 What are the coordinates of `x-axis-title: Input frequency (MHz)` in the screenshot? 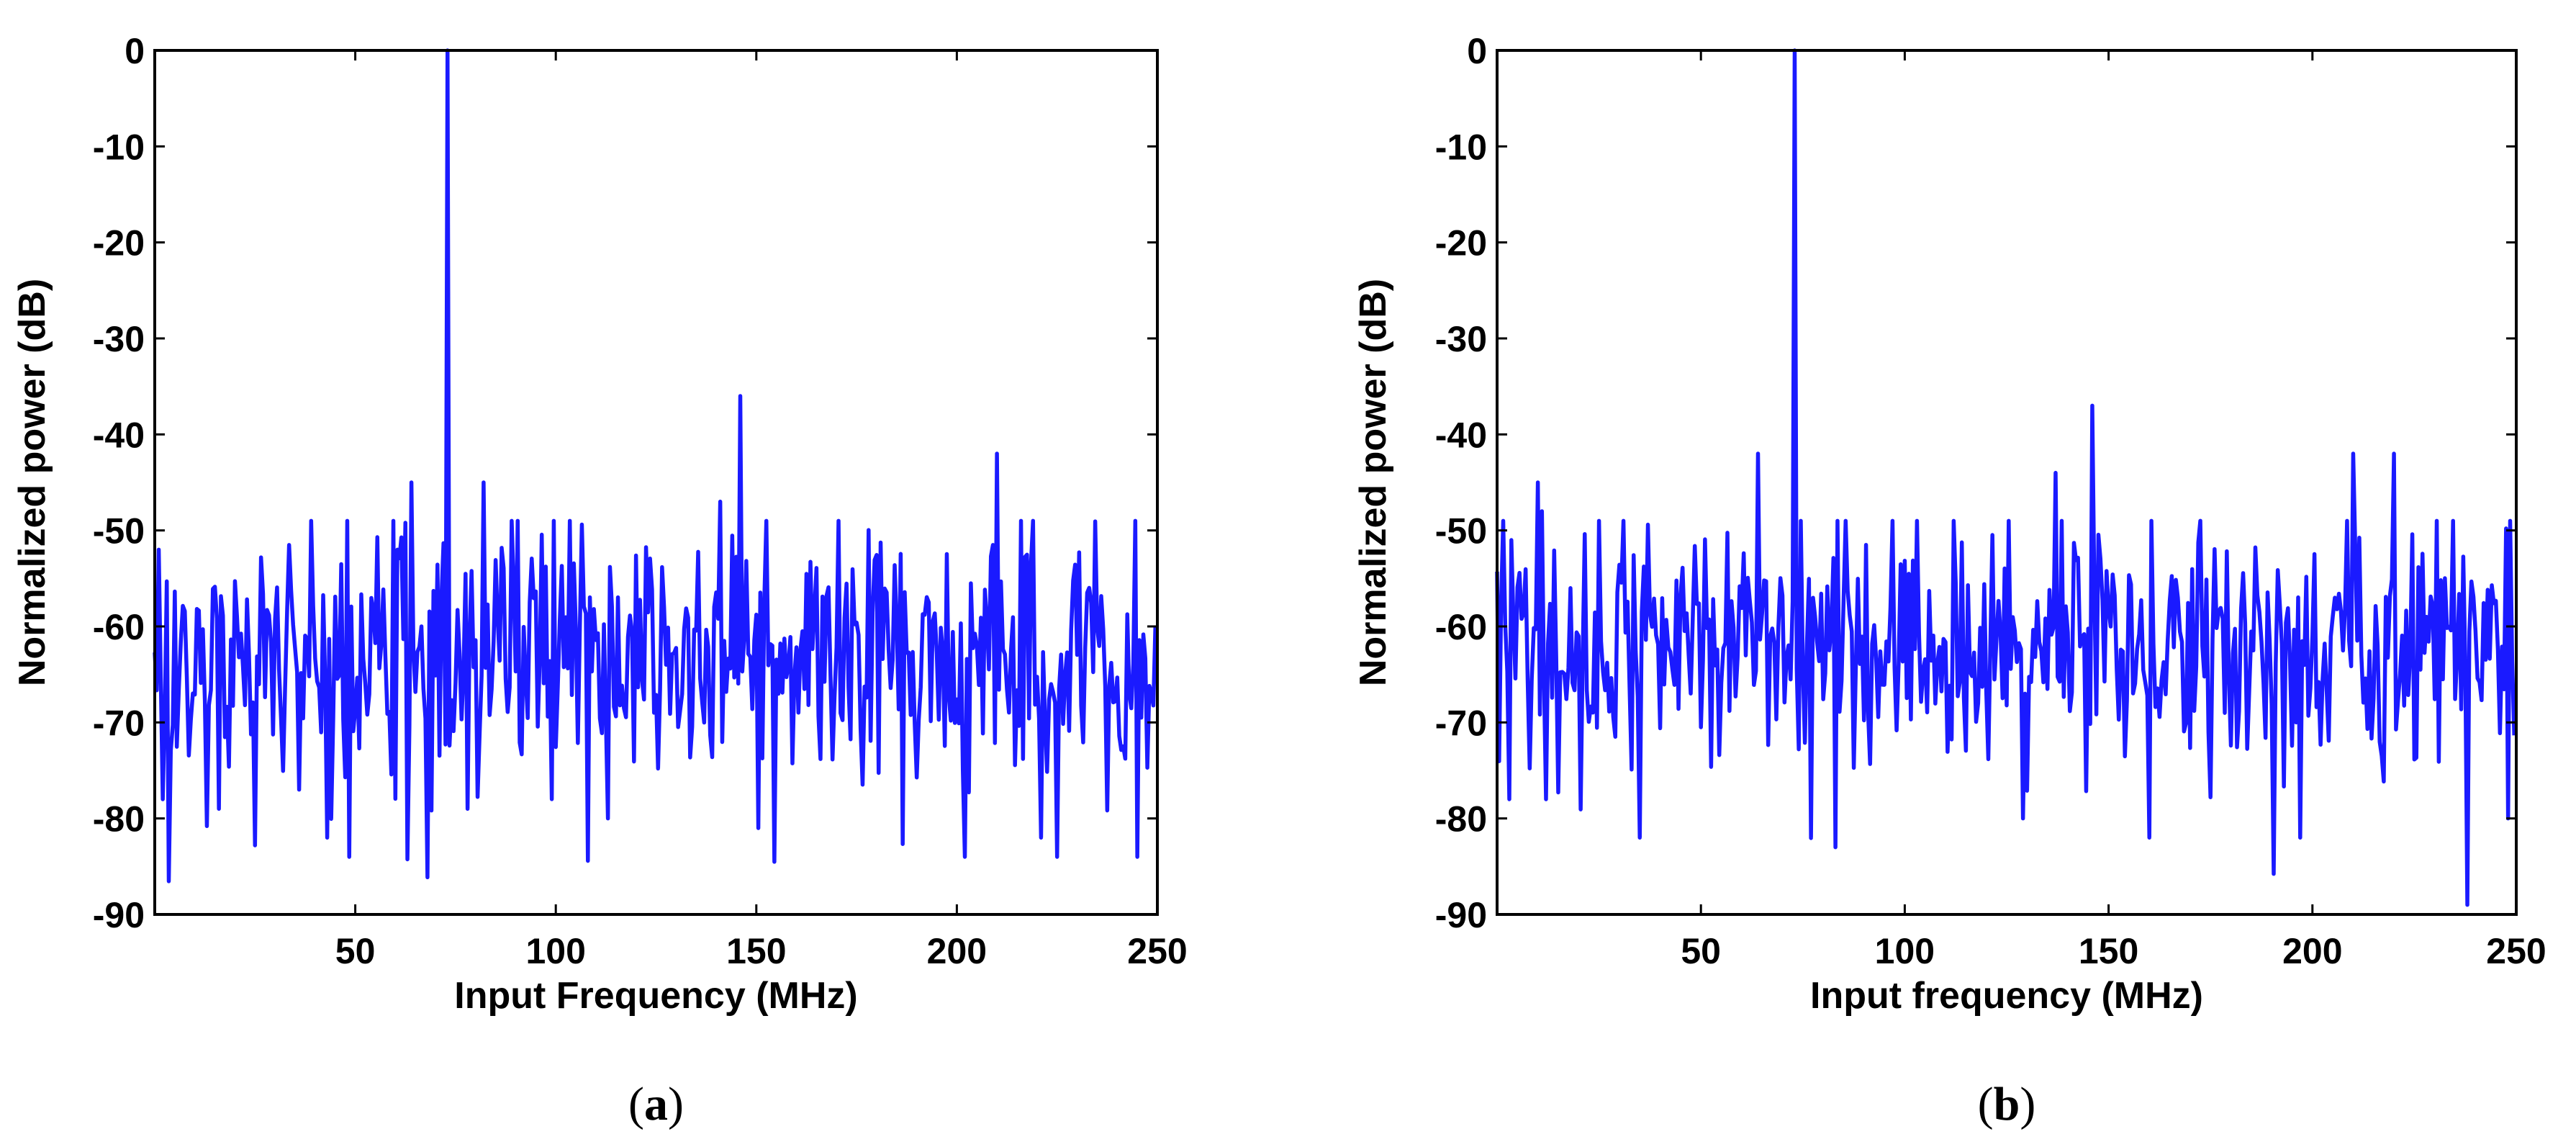 It's located at (2006, 996).